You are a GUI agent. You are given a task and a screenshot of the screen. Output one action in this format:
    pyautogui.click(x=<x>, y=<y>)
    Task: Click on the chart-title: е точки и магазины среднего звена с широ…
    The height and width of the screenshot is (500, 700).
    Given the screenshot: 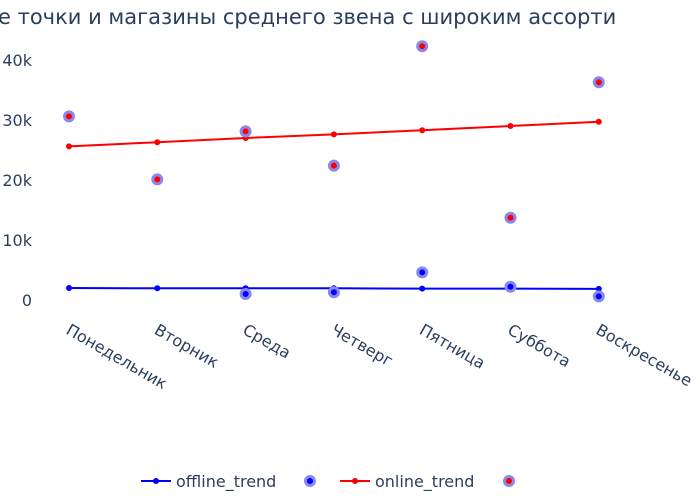 What is the action you would take?
    pyautogui.click(x=308, y=17)
    